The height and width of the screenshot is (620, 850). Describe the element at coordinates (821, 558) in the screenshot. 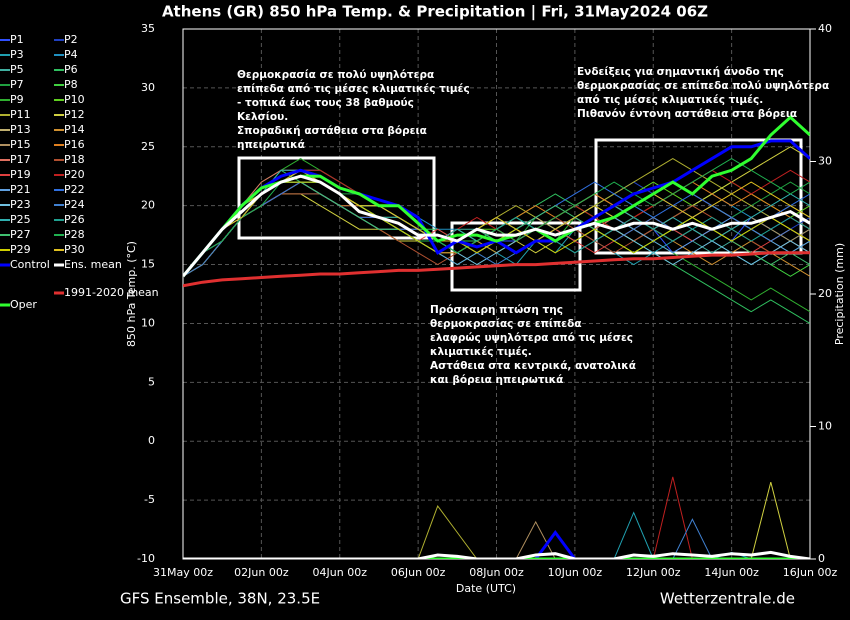

I see `y2-tick-label: 0` at that location.